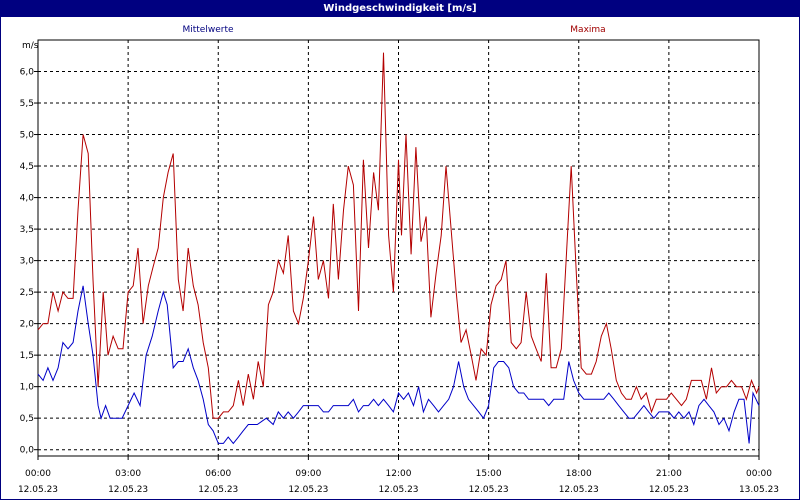 The image size is (800, 500). What do you see at coordinates (27, 356) in the screenshot?
I see `y-tick-label: 1,5` at bounding box center [27, 356].